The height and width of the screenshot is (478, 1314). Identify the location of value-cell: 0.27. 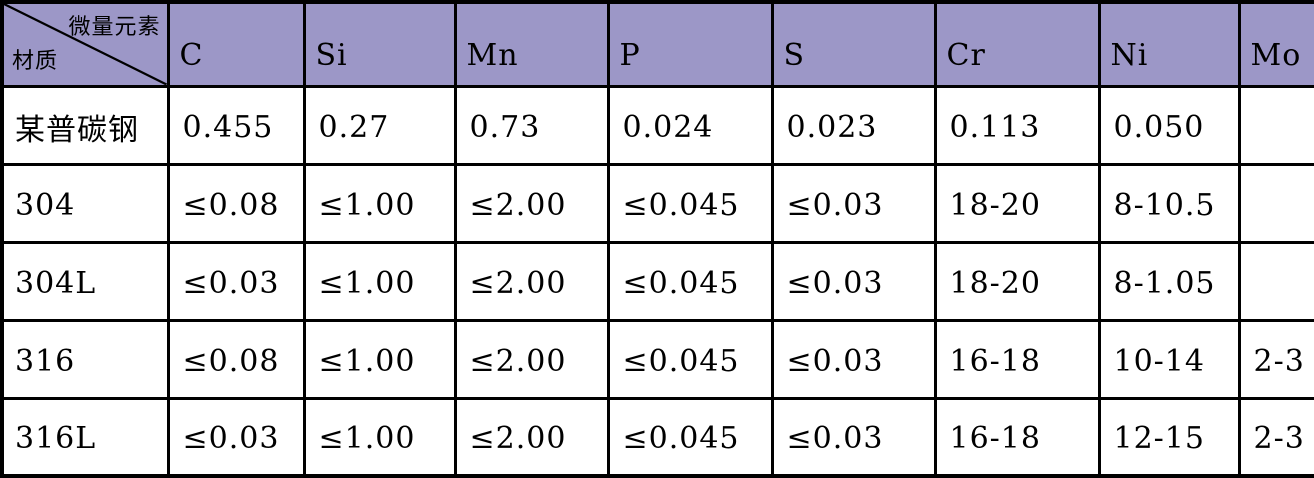
(379, 125).